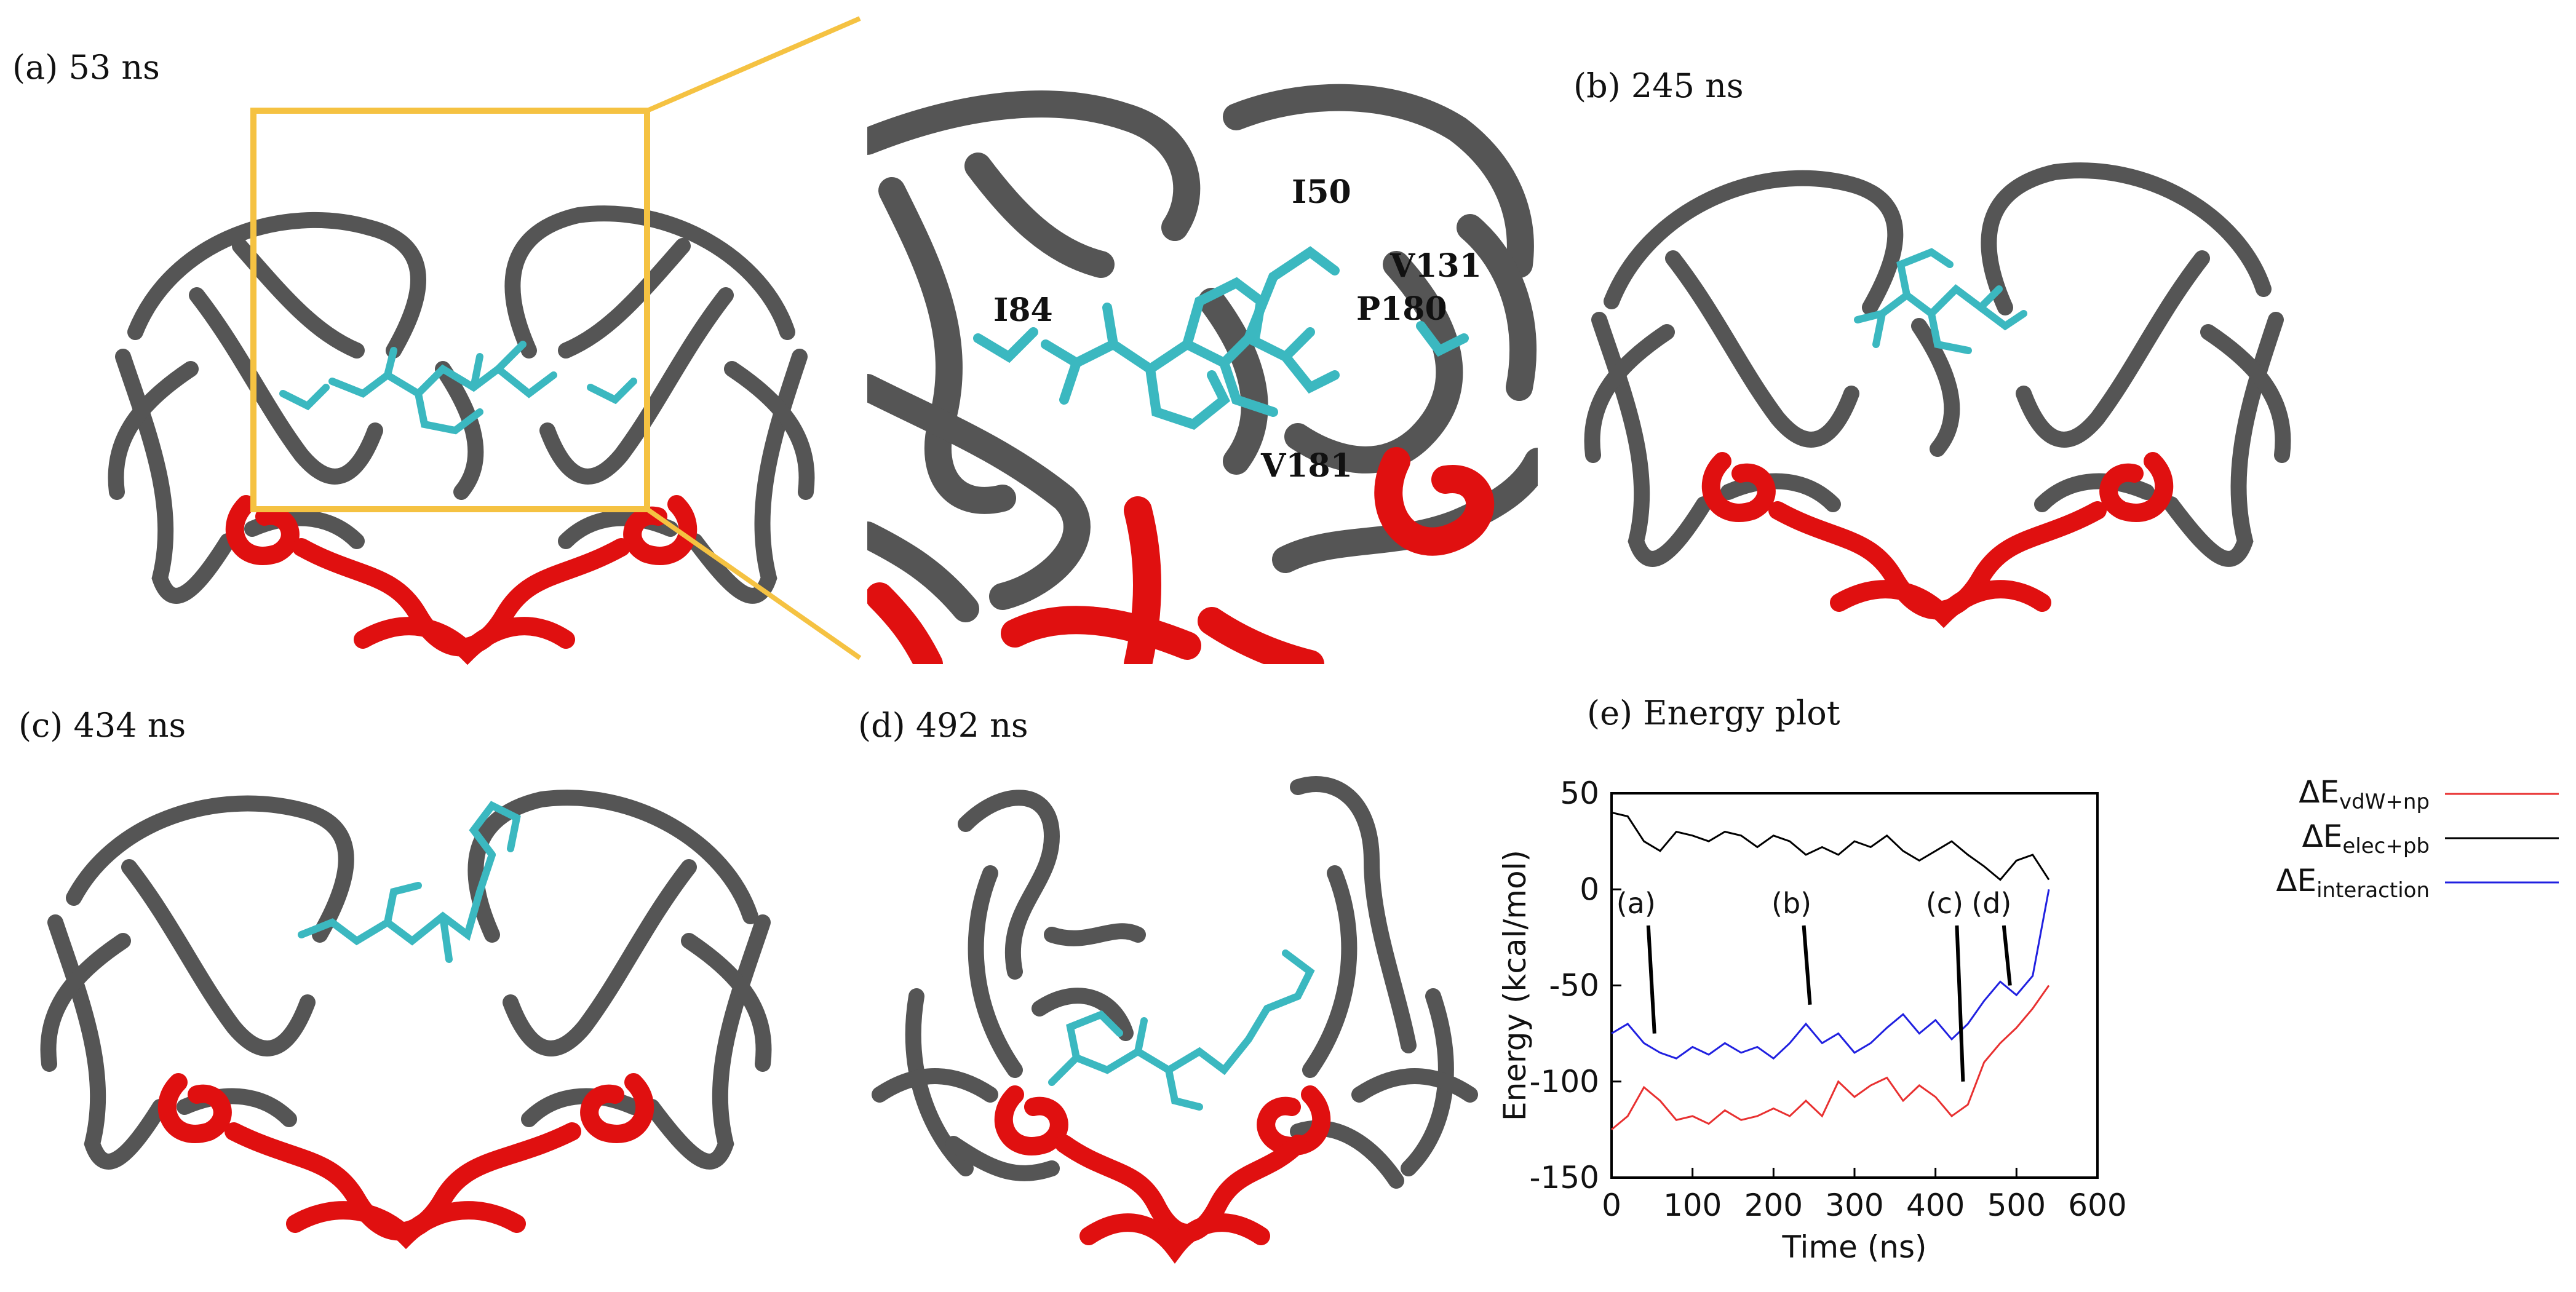  Describe the element at coordinates (1713, 713) in the screenshot. I see `panel-label-e: (e) Energy plot` at that location.